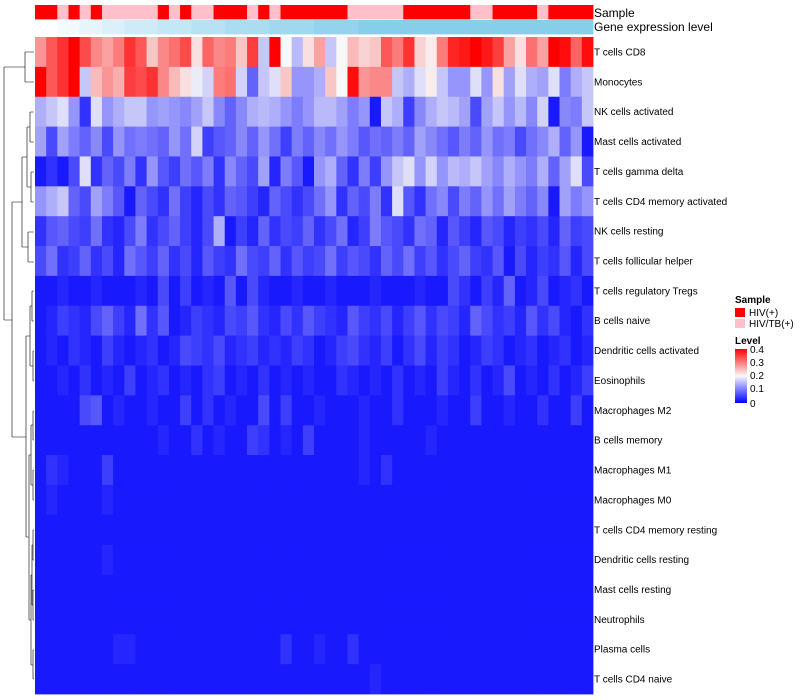  Describe the element at coordinates (633, 411) in the screenshot. I see `row-label: Macrophages M2` at that location.